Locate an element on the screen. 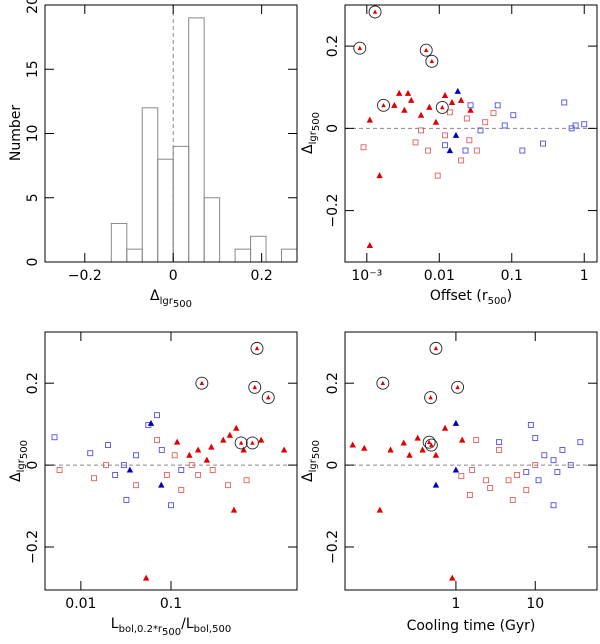 This screenshot has height=644, width=600. y-axis-label: Number is located at coordinates (16, 133).